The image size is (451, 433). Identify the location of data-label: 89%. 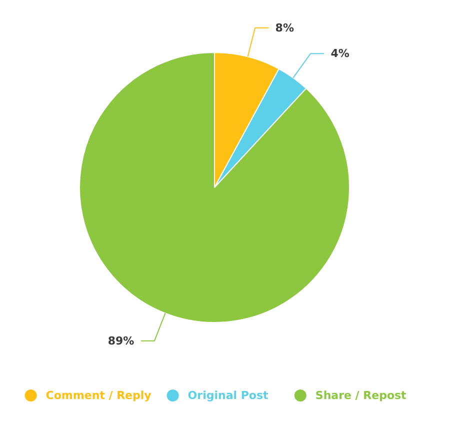
(121, 341).